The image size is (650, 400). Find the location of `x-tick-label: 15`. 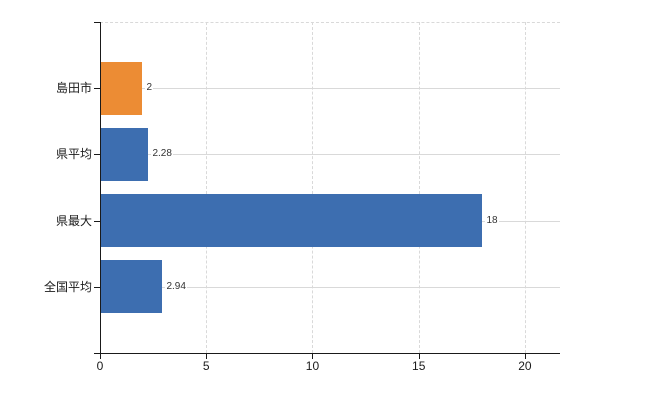

x-tick-label: 15 is located at coordinates (419, 366).